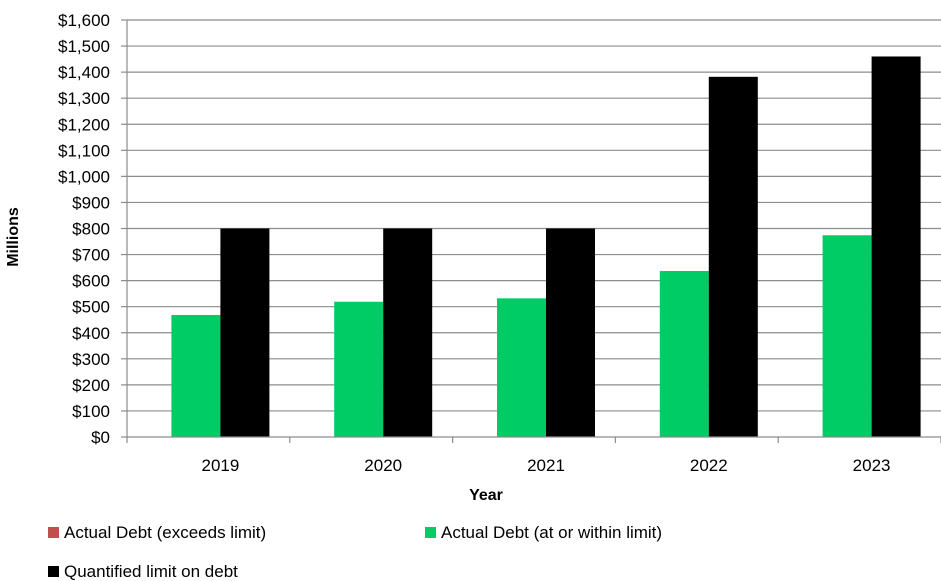 This screenshot has width=941, height=581. Describe the element at coordinates (91, 359) in the screenshot. I see `y-tick-label: $300` at that location.